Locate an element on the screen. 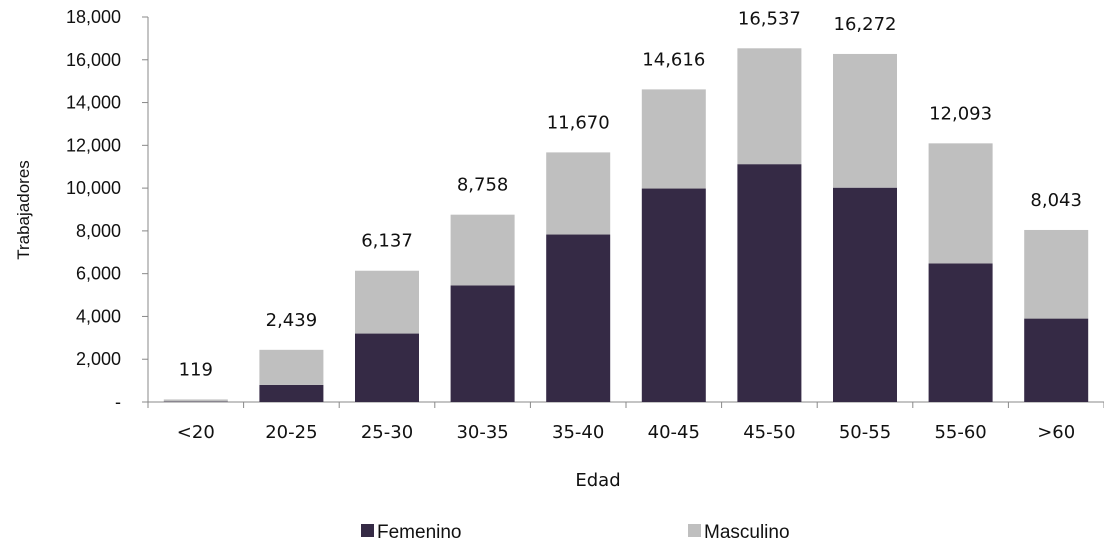 The height and width of the screenshot is (547, 1104). y-tick-label: 16,000 is located at coordinates (93, 60).